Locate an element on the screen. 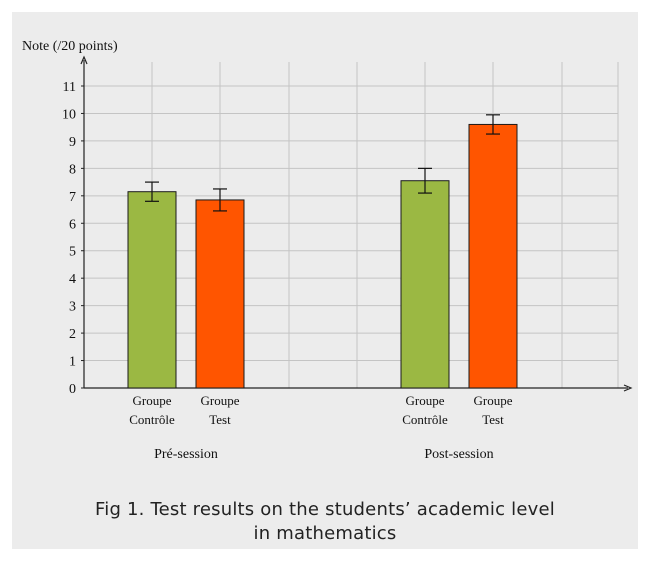  y-tick-label: 1 is located at coordinates (72, 362).